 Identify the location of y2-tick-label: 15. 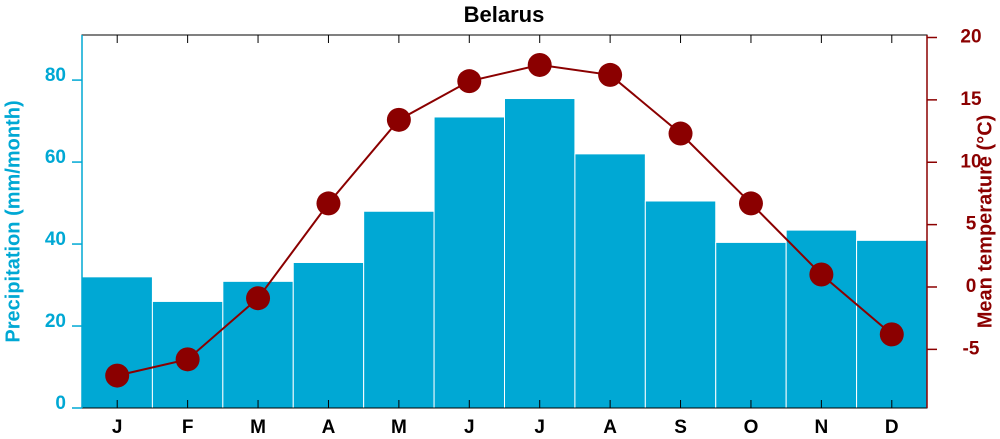
(971, 99).